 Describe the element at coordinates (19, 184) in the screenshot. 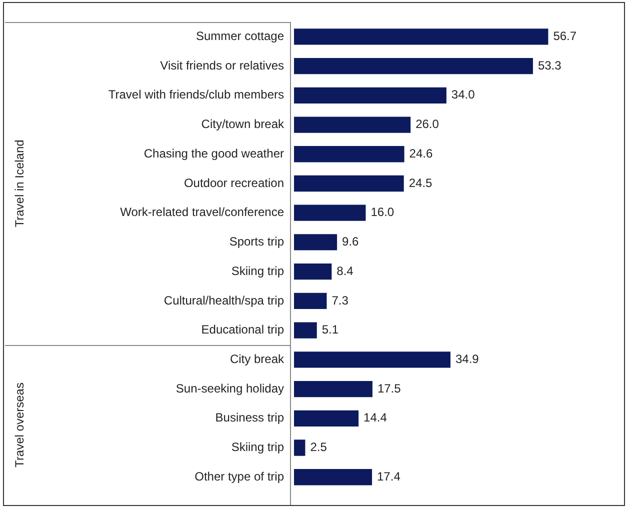

I see `text: Travel in Iceland` at that location.